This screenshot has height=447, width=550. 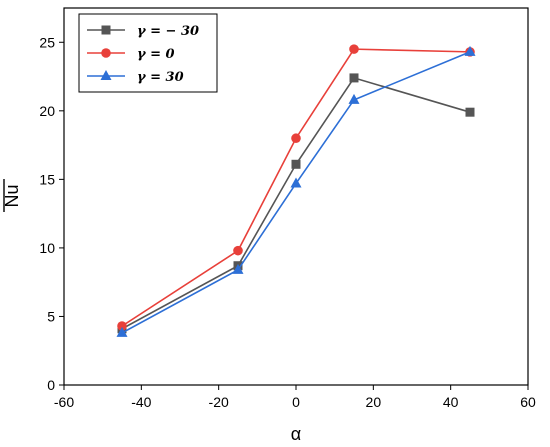 What do you see at coordinates (141, 402) in the screenshot?
I see `x-tick-label: -40` at bounding box center [141, 402].